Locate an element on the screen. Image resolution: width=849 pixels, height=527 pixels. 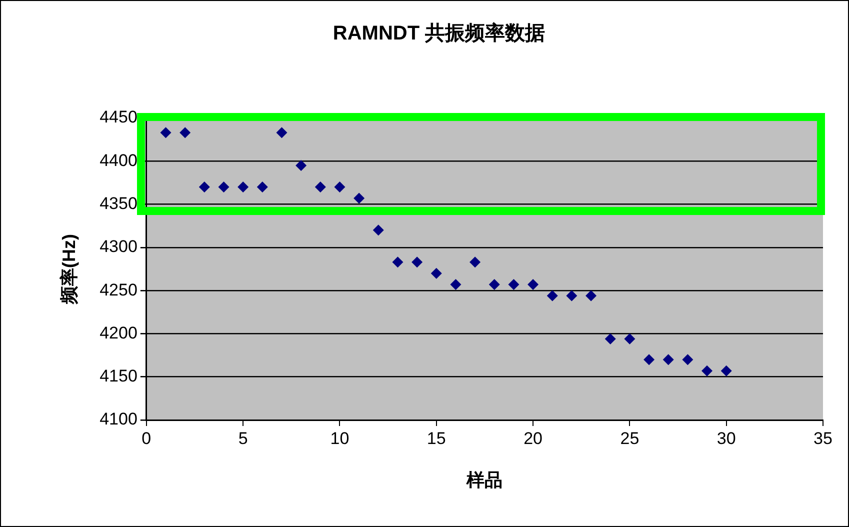
x-tick-label: 0 is located at coordinates (147, 438).